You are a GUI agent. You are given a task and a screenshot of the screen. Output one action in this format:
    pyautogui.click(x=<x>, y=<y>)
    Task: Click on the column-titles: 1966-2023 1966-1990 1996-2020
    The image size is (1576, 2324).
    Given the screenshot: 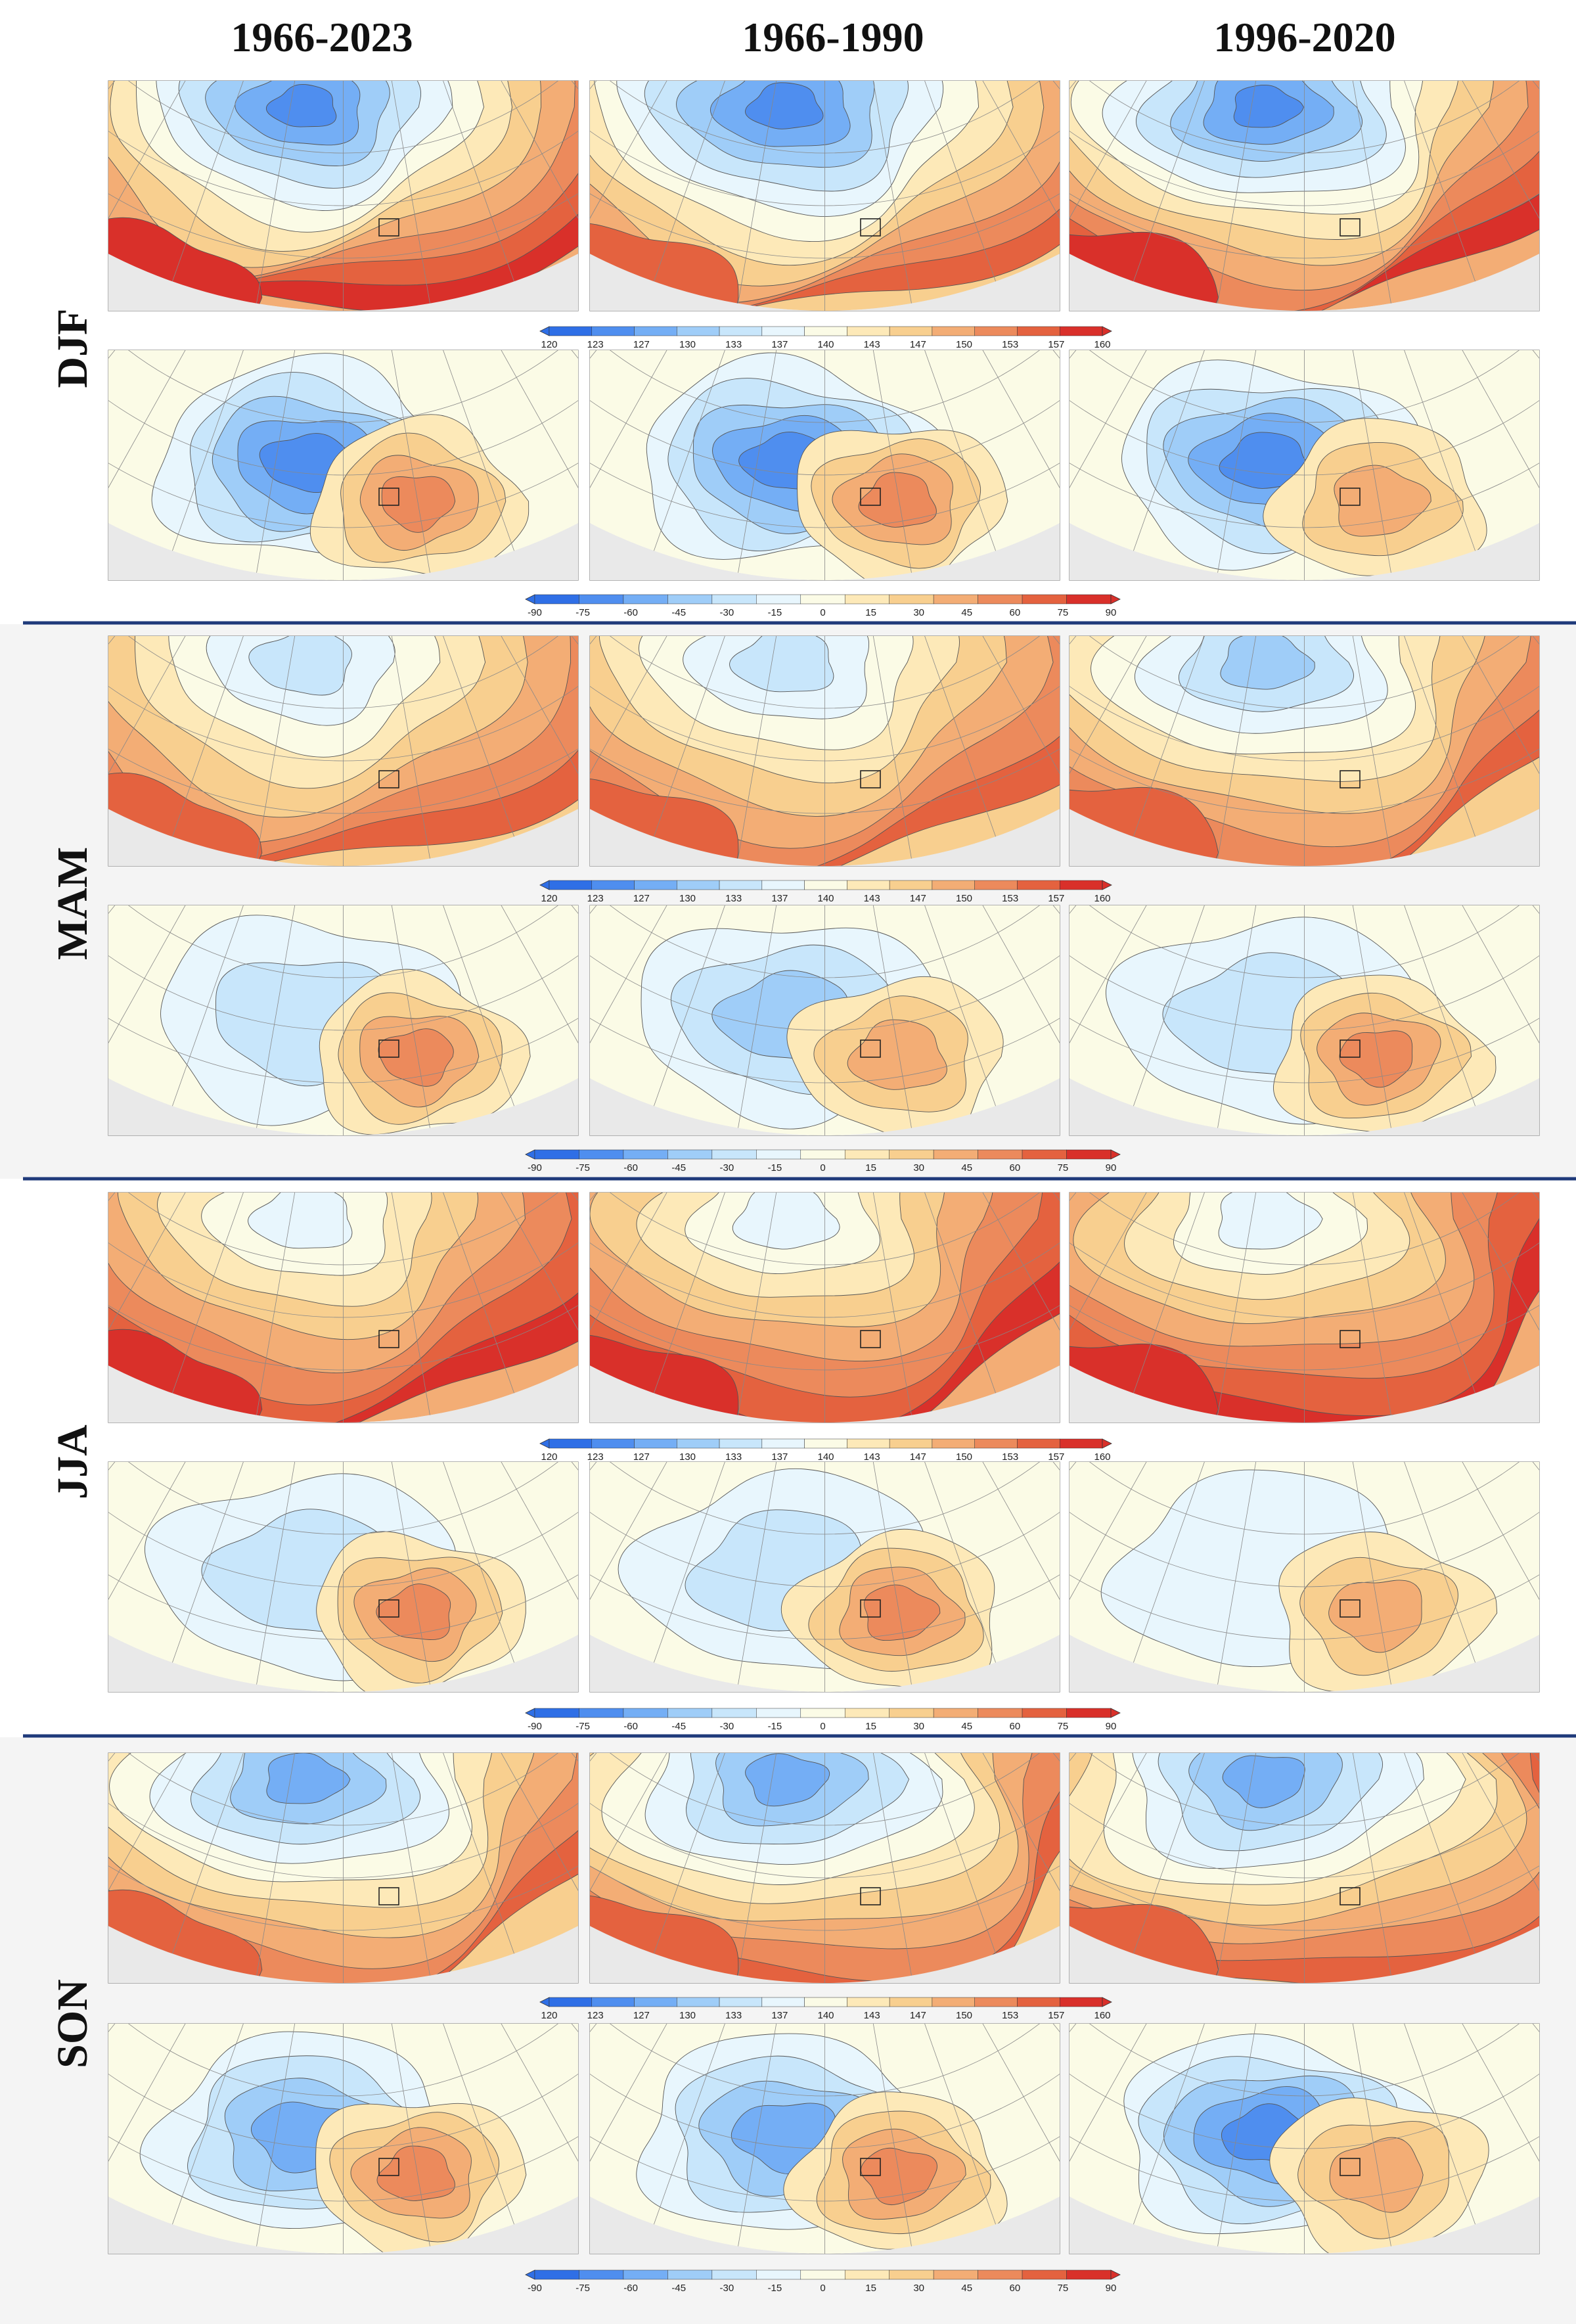 What is the action you would take?
    pyautogui.click(x=813, y=37)
    